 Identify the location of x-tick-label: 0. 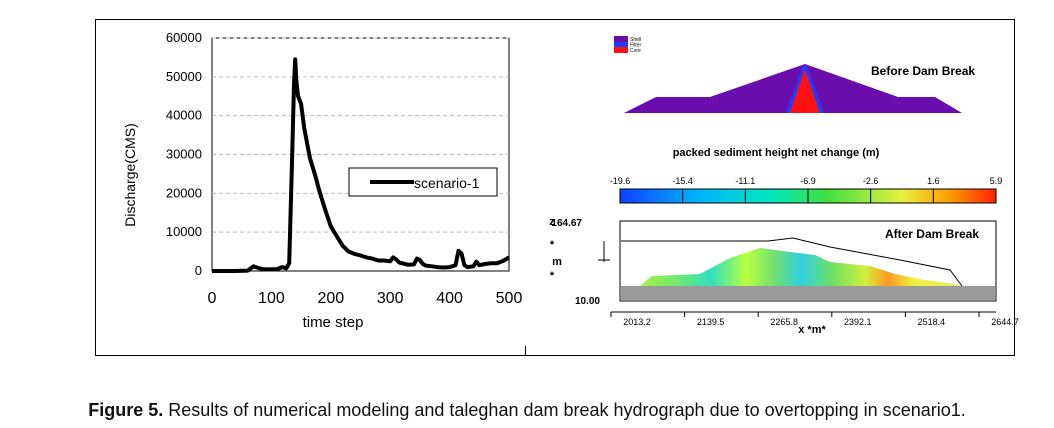
(212, 298).